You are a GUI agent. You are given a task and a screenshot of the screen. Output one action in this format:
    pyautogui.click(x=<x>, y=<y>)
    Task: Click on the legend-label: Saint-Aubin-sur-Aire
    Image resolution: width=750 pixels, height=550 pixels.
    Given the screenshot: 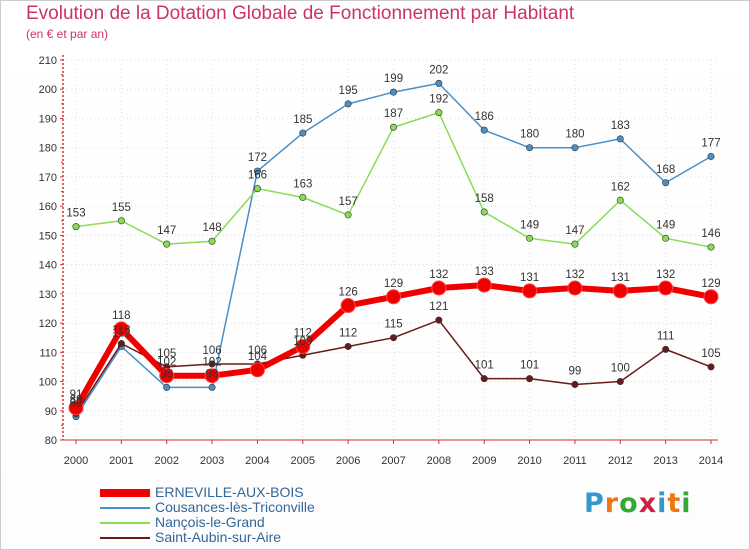 What is the action you would take?
    pyautogui.click(x=218, y=537)
    